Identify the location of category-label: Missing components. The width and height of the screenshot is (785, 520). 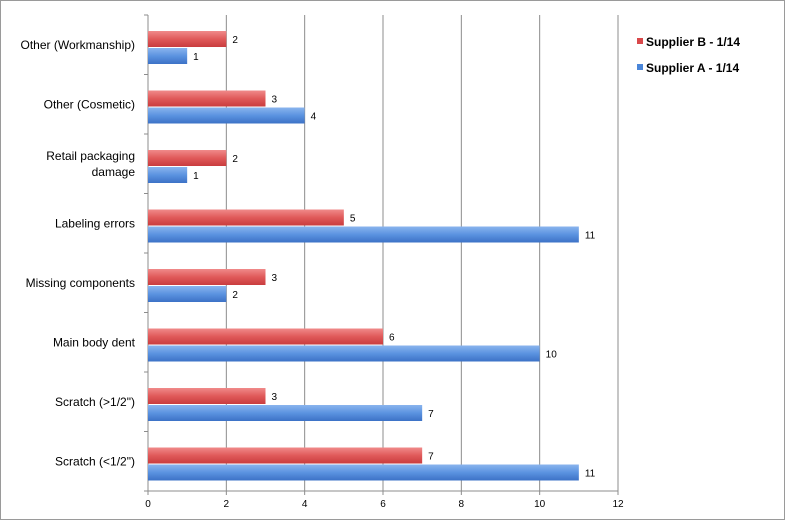
(80, 283).